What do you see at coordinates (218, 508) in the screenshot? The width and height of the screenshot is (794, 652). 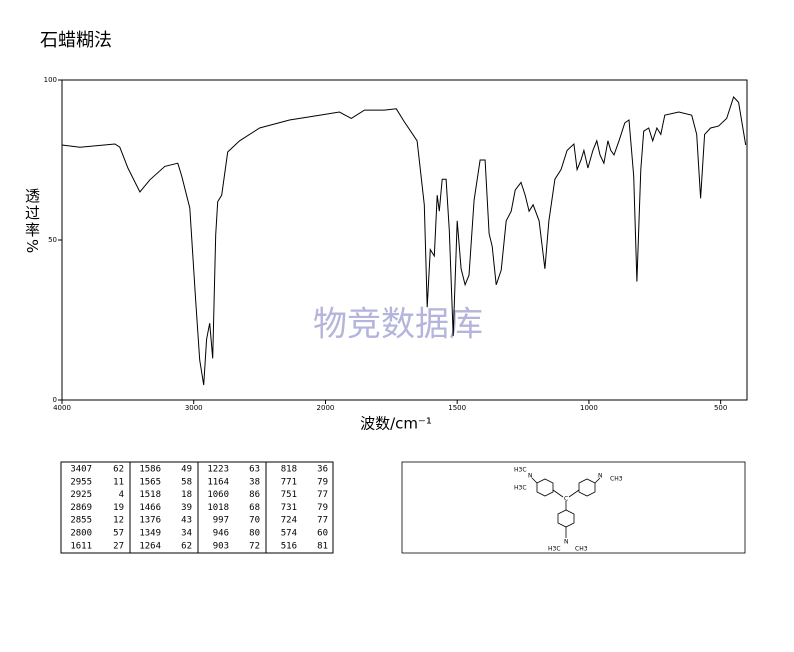 I see `peak-wavenumber: 1018` at bounding box center [218, 508].